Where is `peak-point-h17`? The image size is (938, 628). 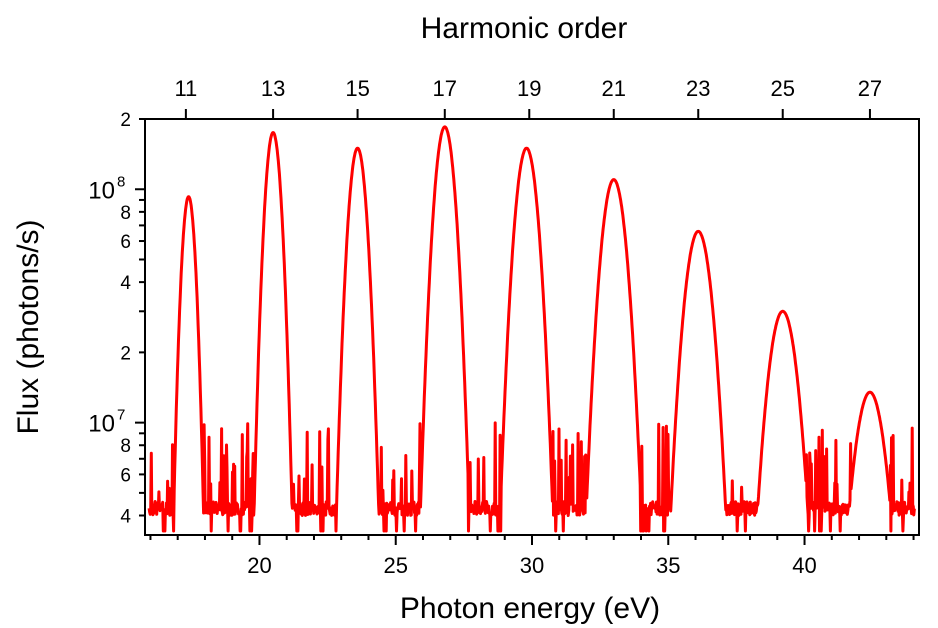
peak-point-h17 is located at coordinates (445, 127).